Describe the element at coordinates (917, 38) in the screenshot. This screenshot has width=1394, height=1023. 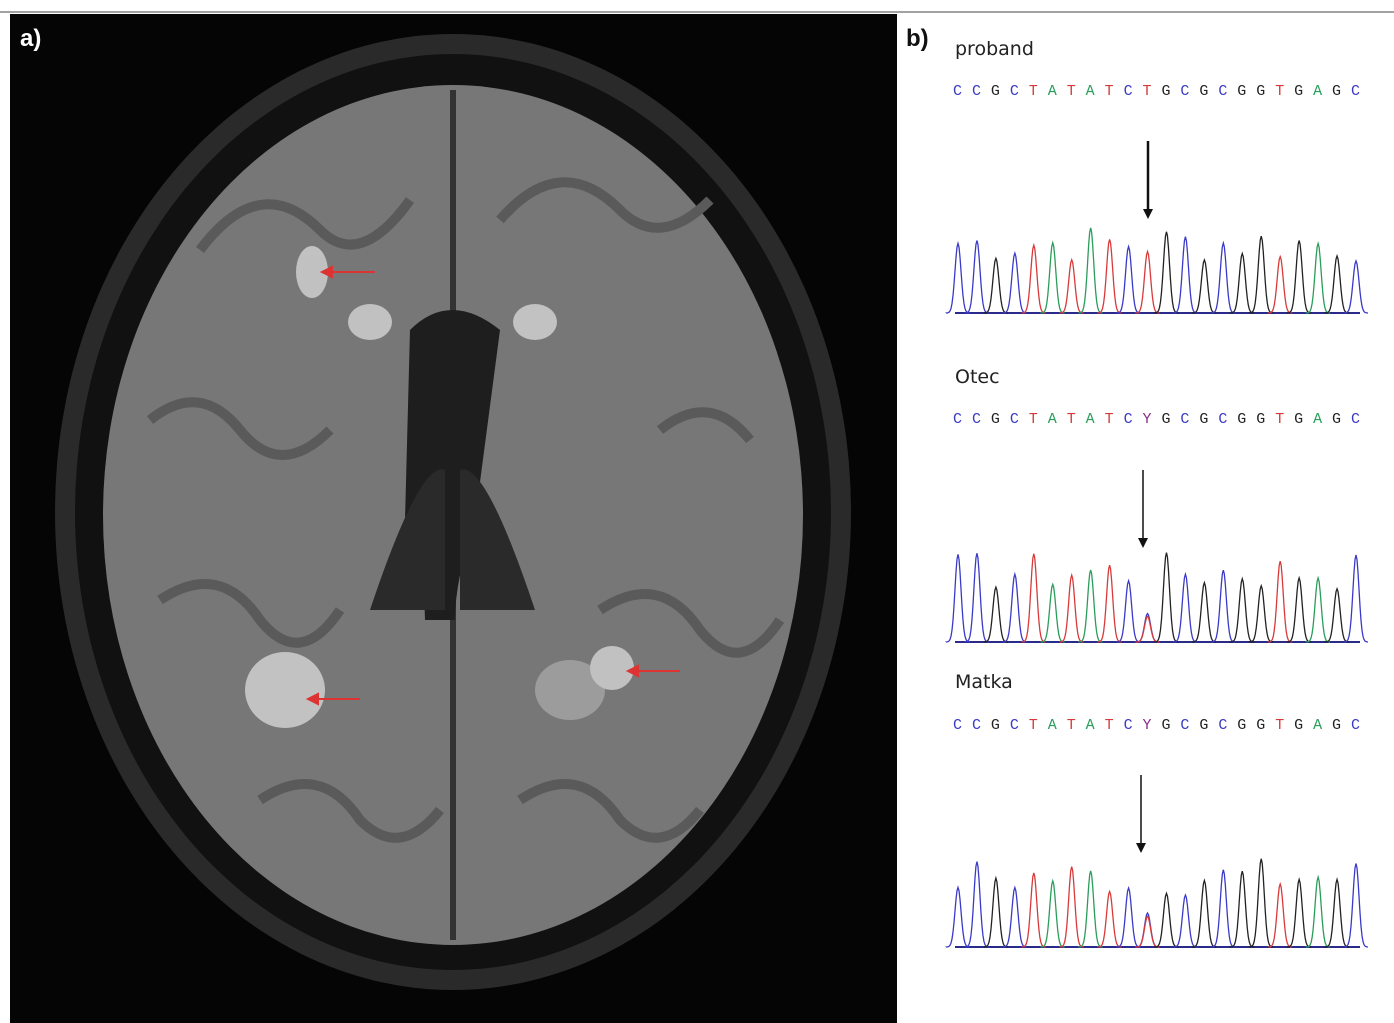
I see `panel-label: b)` at that location.